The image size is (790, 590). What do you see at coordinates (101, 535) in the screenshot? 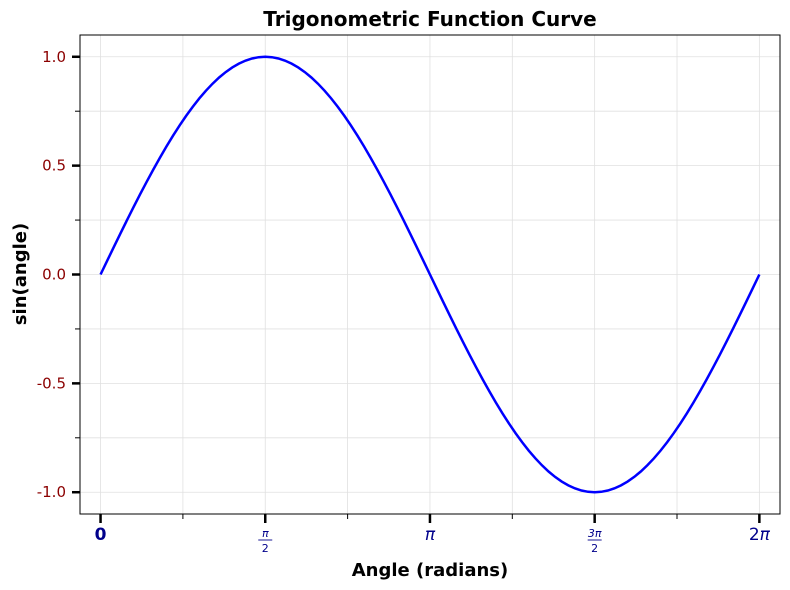
I see `x-tick-label: 0` at bounding box center [101, 535].